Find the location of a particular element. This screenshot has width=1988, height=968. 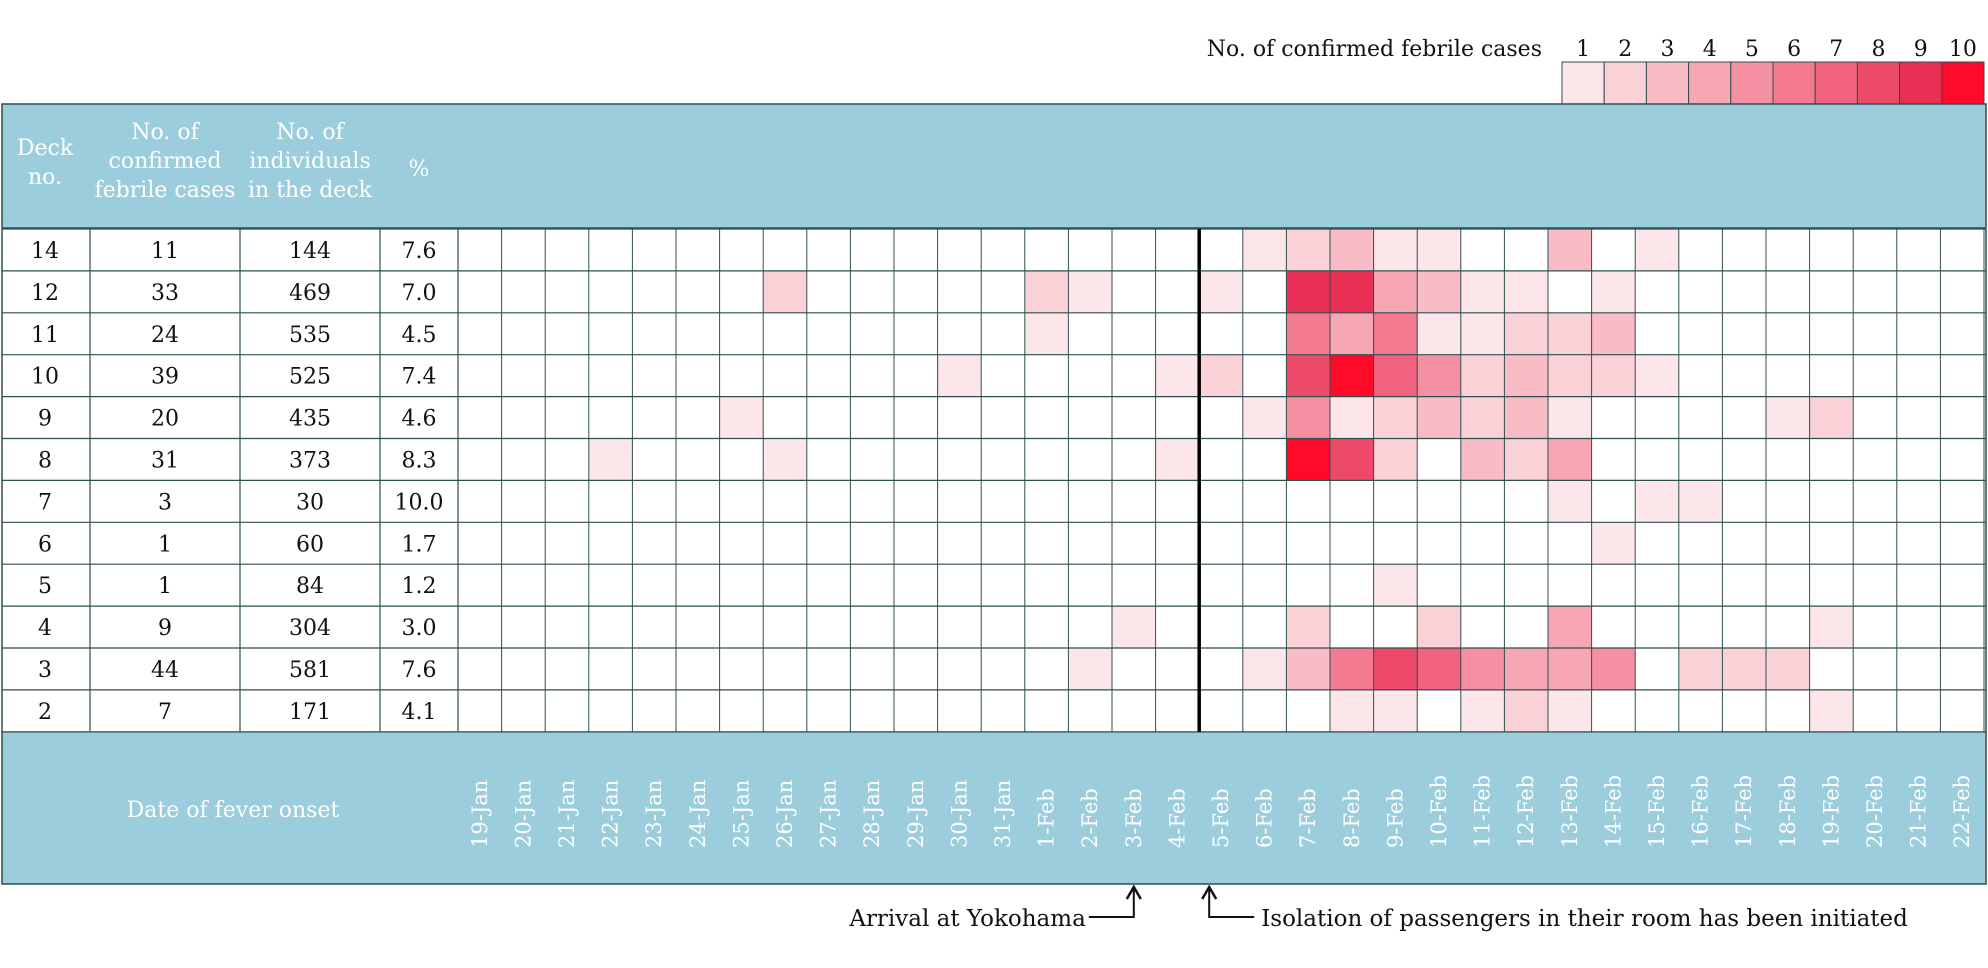

heat-cell-deck8-7-Feb is located at coordinates (1308, 459).